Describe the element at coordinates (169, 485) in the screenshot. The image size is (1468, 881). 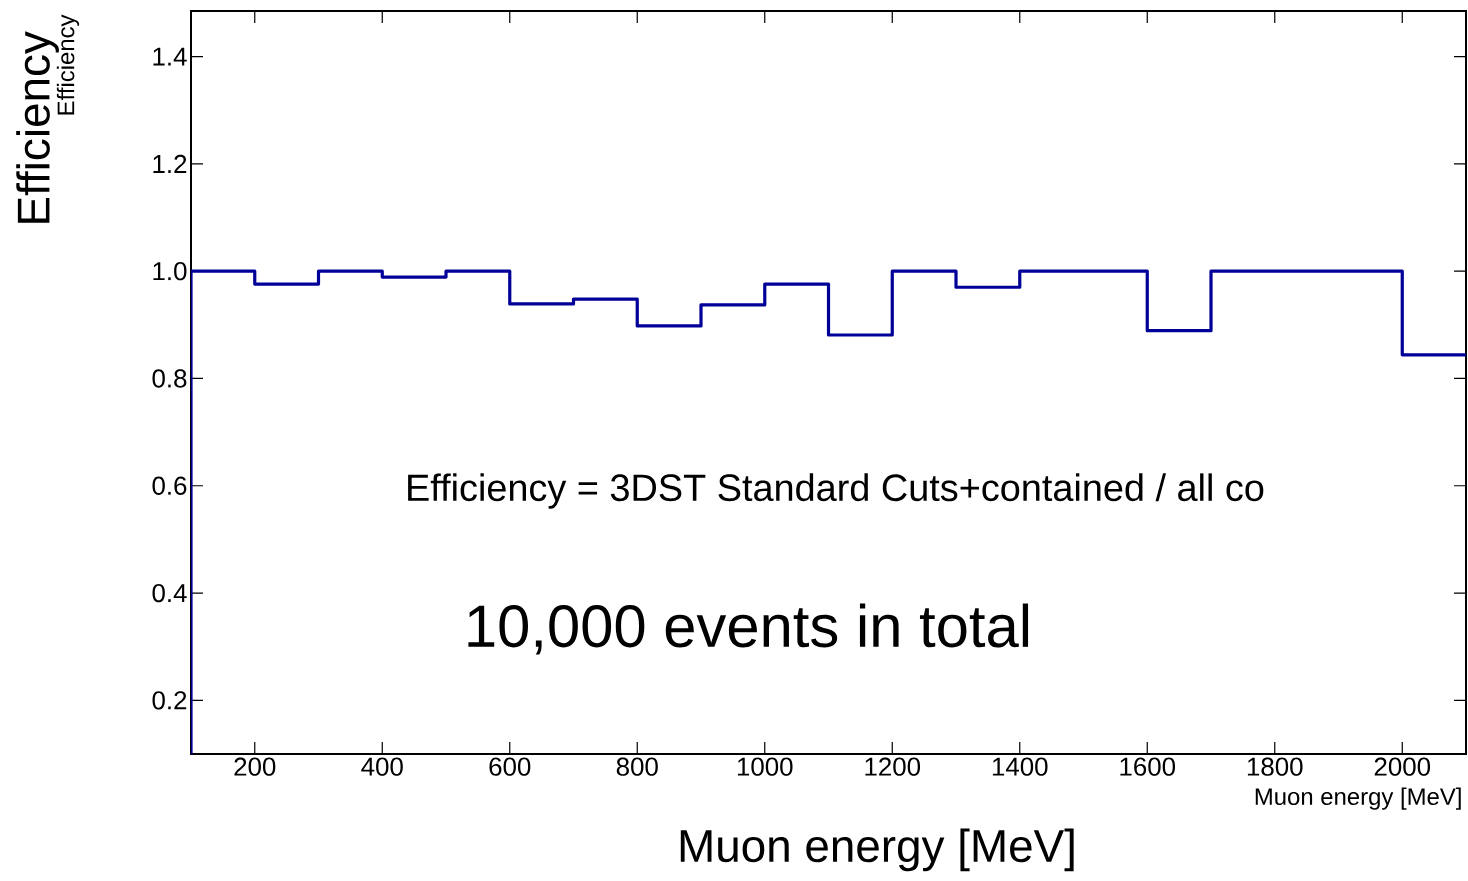
I see `y-tick-label: 0.6` at that location.